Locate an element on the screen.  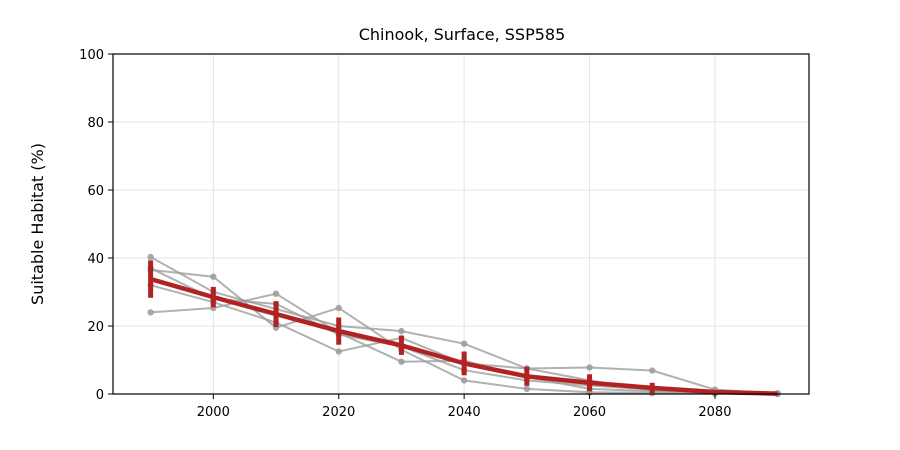
chart-title: Chinook, Surface, SSP585 is located at coordinates (462, 34).